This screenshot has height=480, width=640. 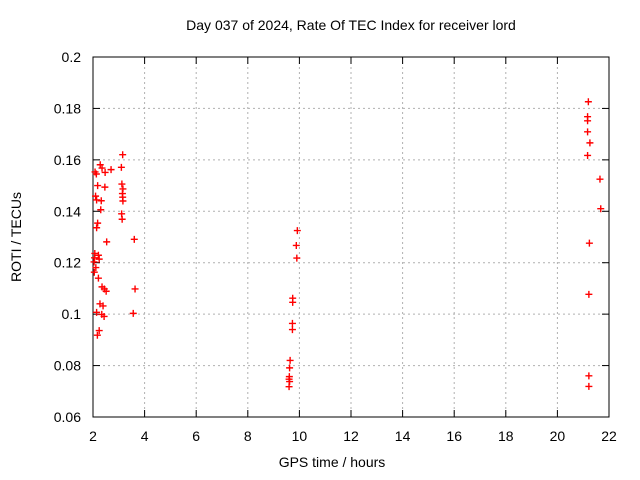 What do you see at coordinates (403, 436) in the screenshot?
I see `x-tick-label: 14` at bounding box center [403, 436].